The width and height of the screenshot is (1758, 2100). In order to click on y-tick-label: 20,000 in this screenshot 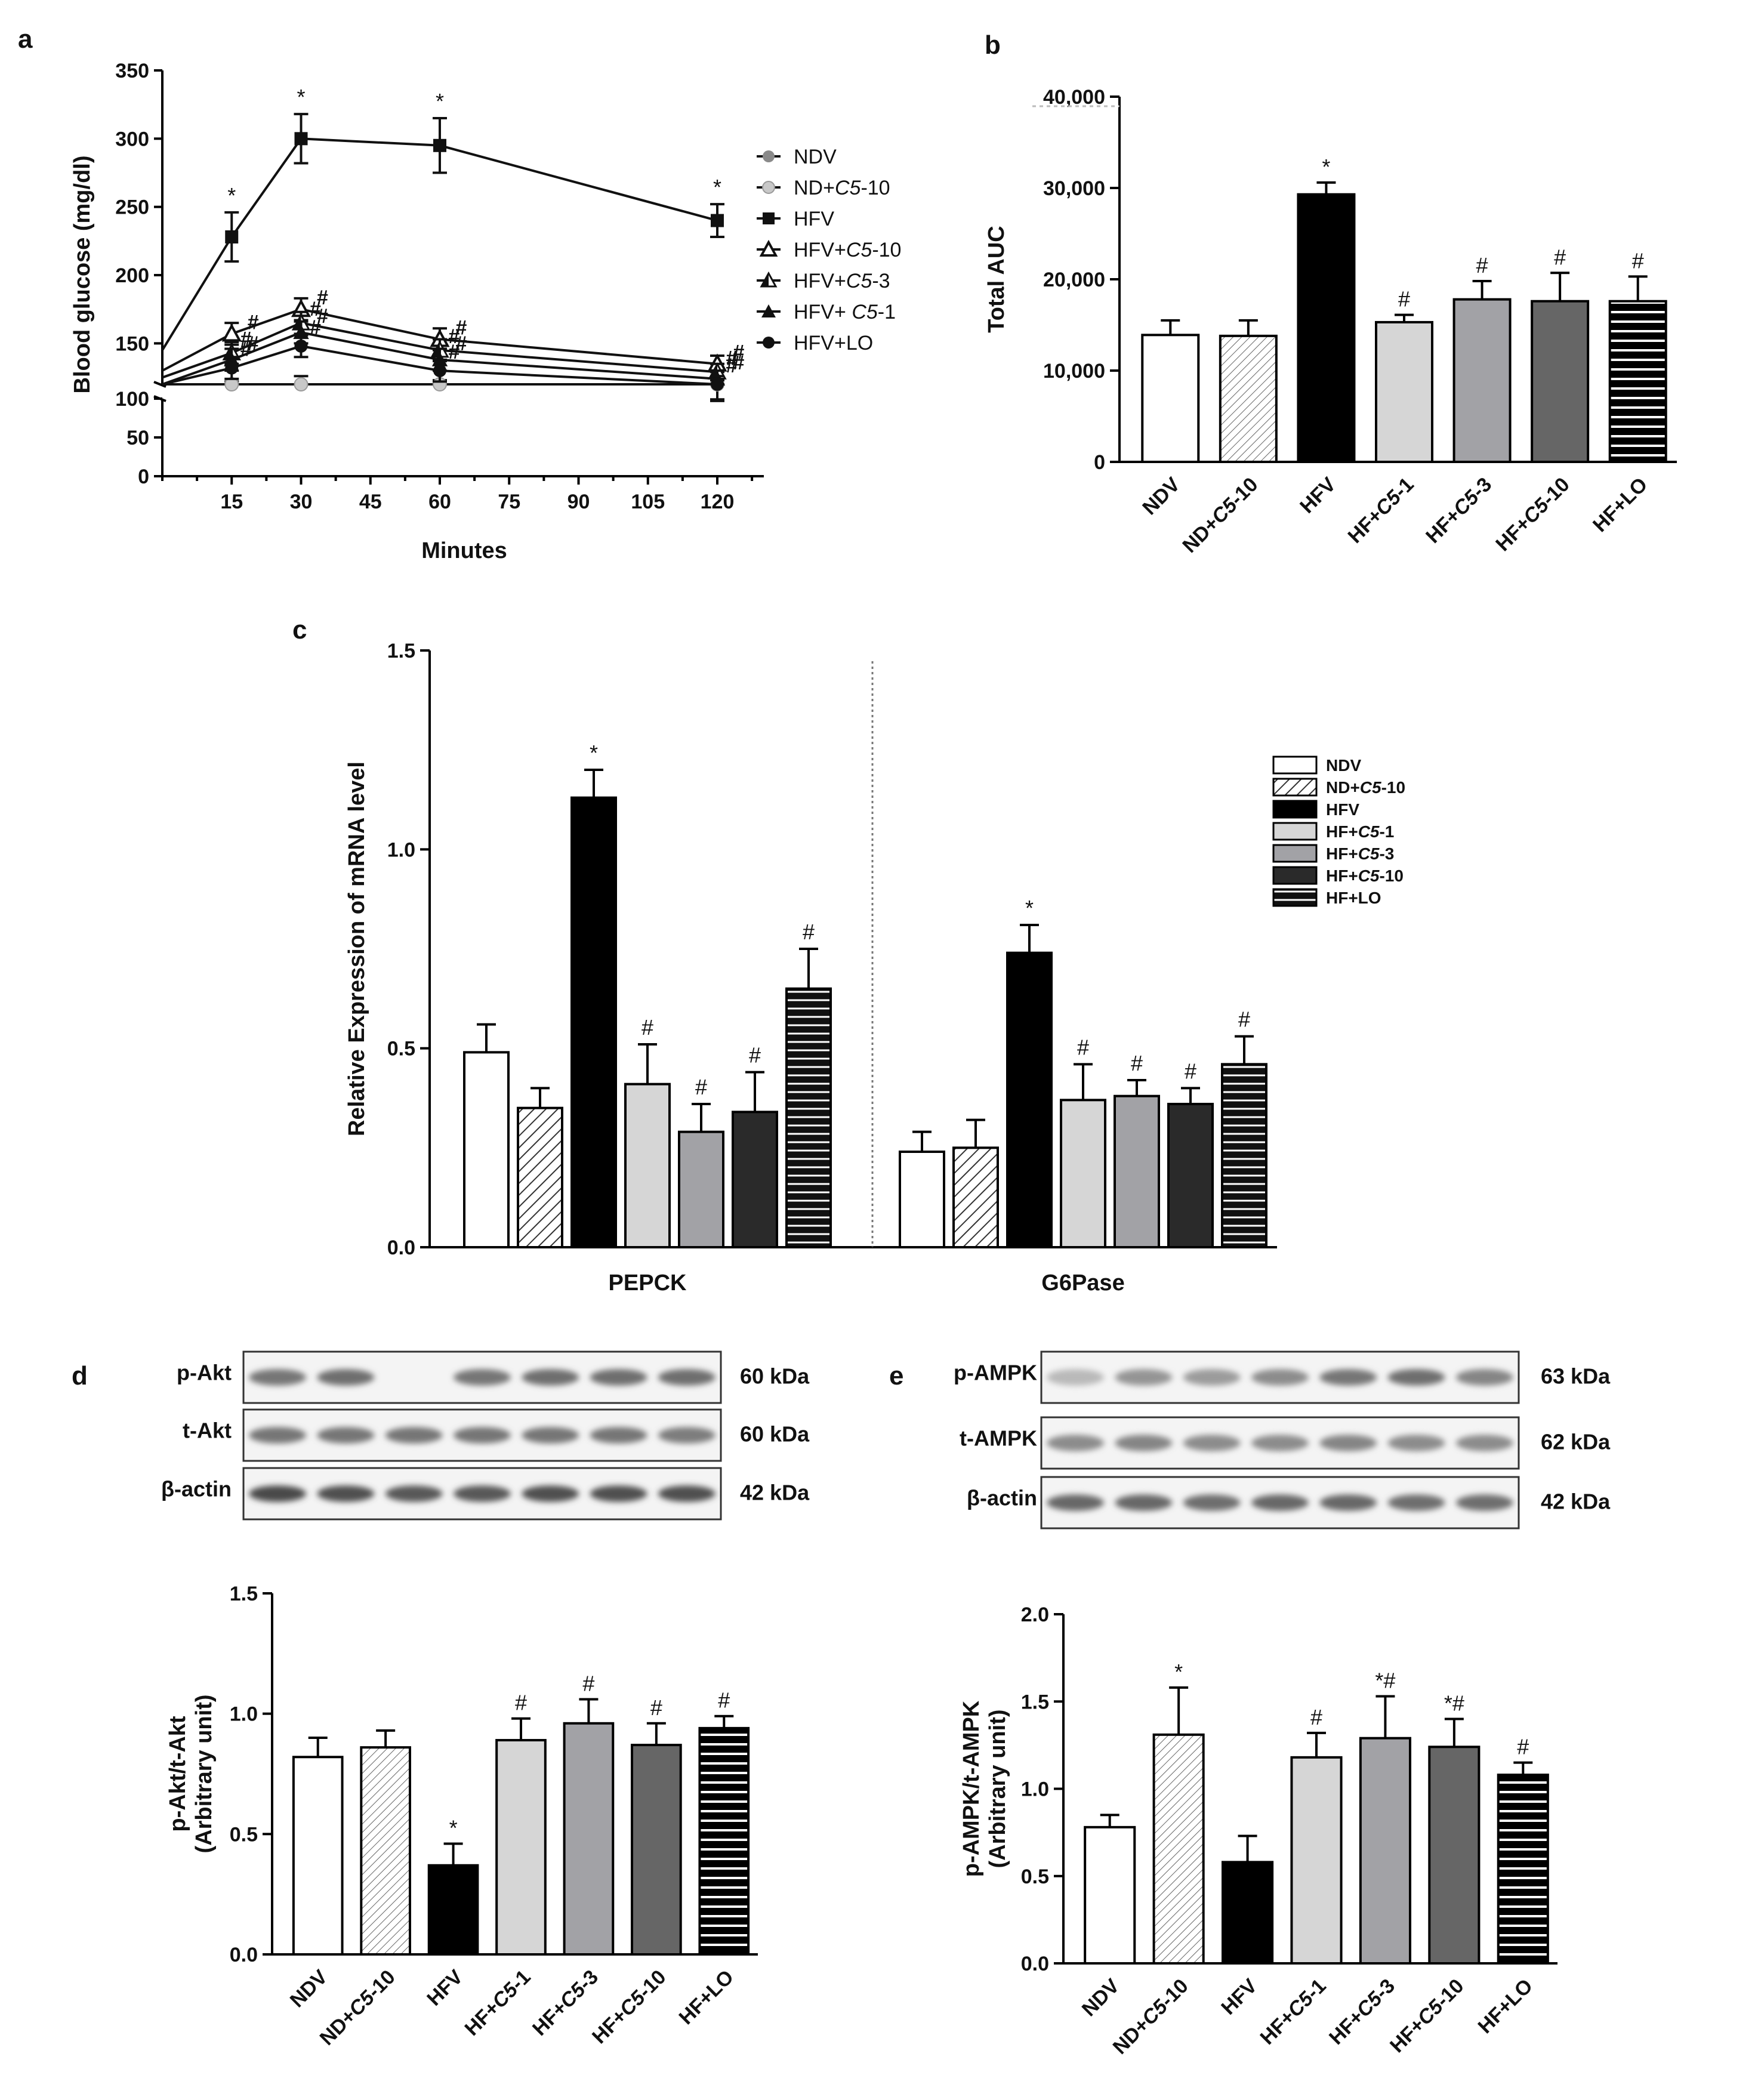, I will do `click(1074, 280)`.